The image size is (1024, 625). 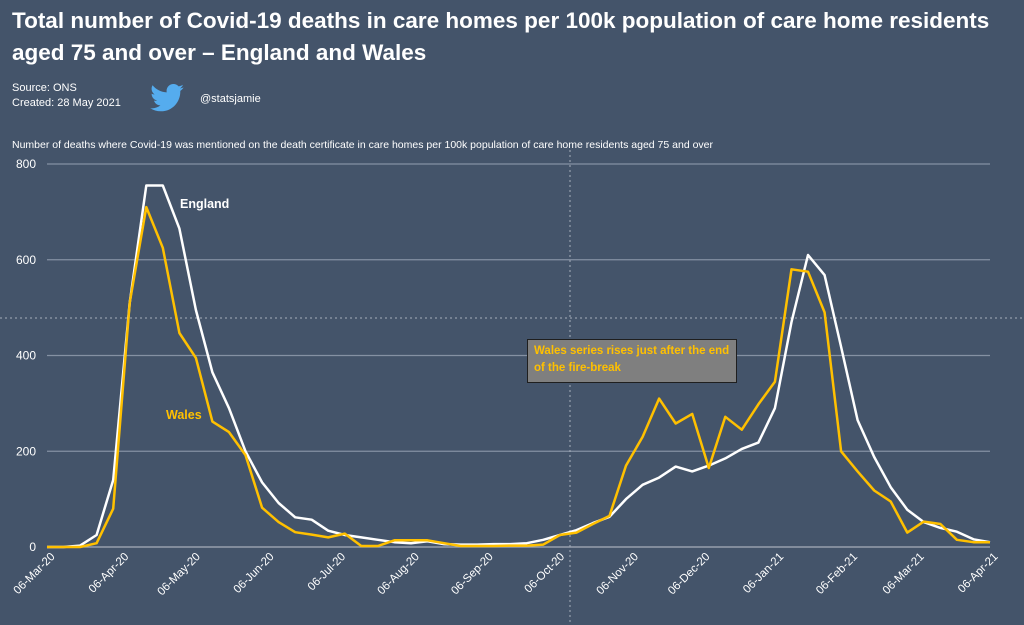 What do you see at coordinates (837, 574) in the screenshot?
I see `x-tick-label: 06-Feb-21` at bounding box center [837, 574].